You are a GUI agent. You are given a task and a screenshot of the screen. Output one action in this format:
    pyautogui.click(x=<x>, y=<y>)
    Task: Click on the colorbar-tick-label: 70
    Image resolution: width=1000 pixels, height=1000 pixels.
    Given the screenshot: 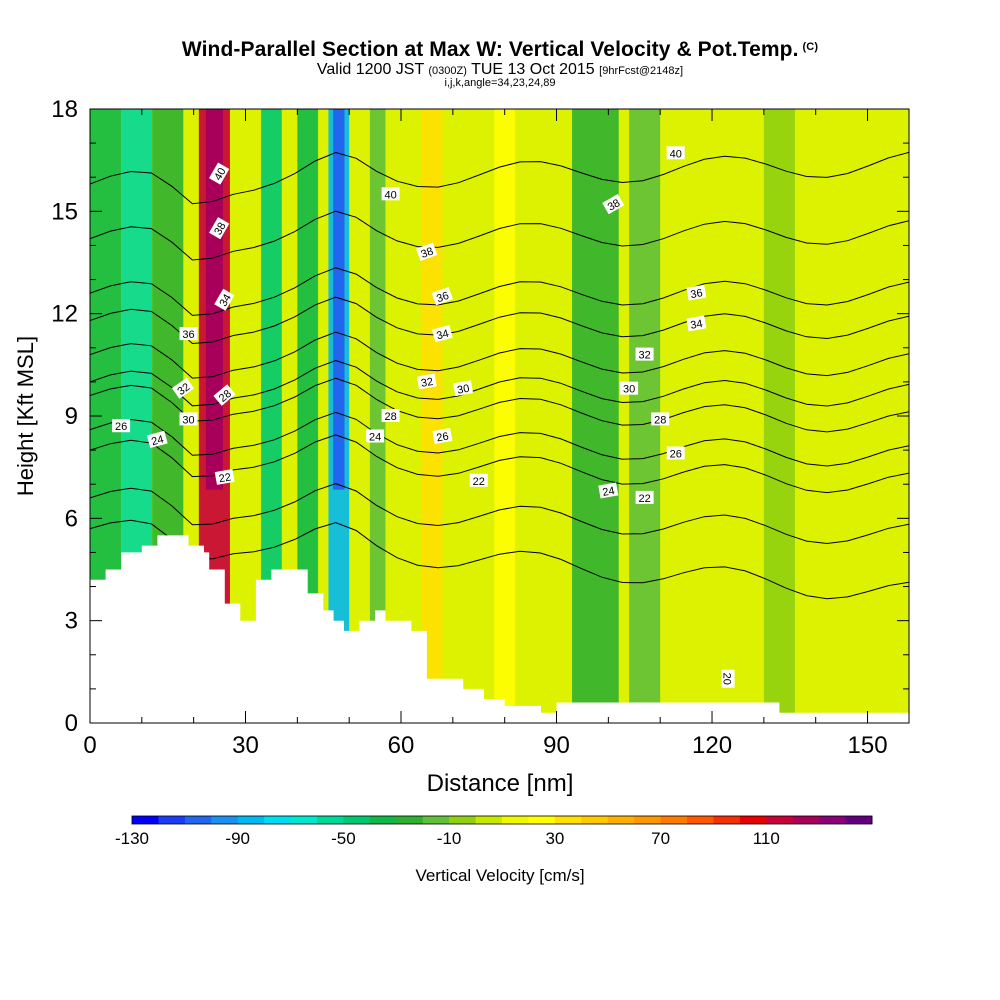 What is the action you would take?
    pyautogui.click(x=660, y=838)
    